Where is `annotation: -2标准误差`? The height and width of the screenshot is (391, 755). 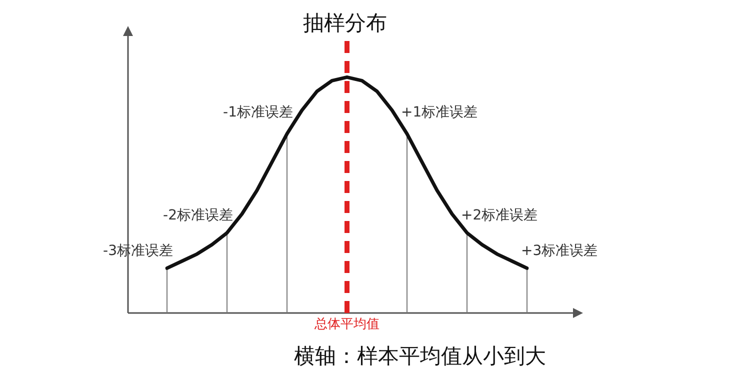 annotation: -2标准误差 is located at coordinates (198, 215).